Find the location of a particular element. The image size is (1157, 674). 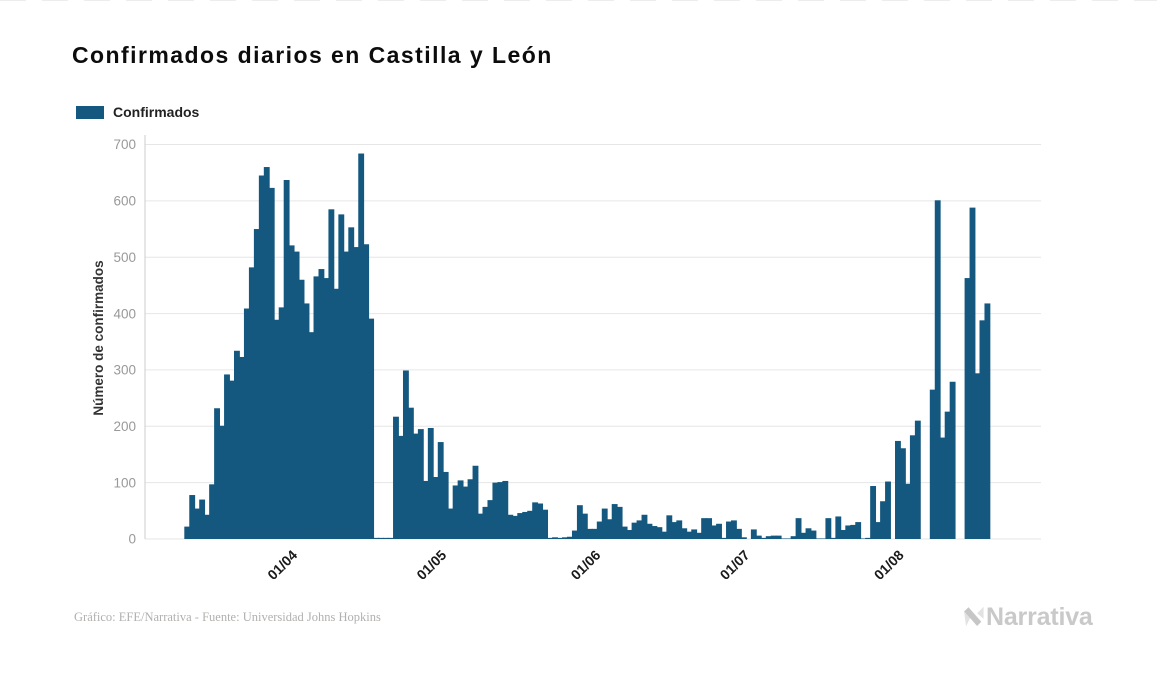

svg-text: 400 is located at coordinates (124, 313).